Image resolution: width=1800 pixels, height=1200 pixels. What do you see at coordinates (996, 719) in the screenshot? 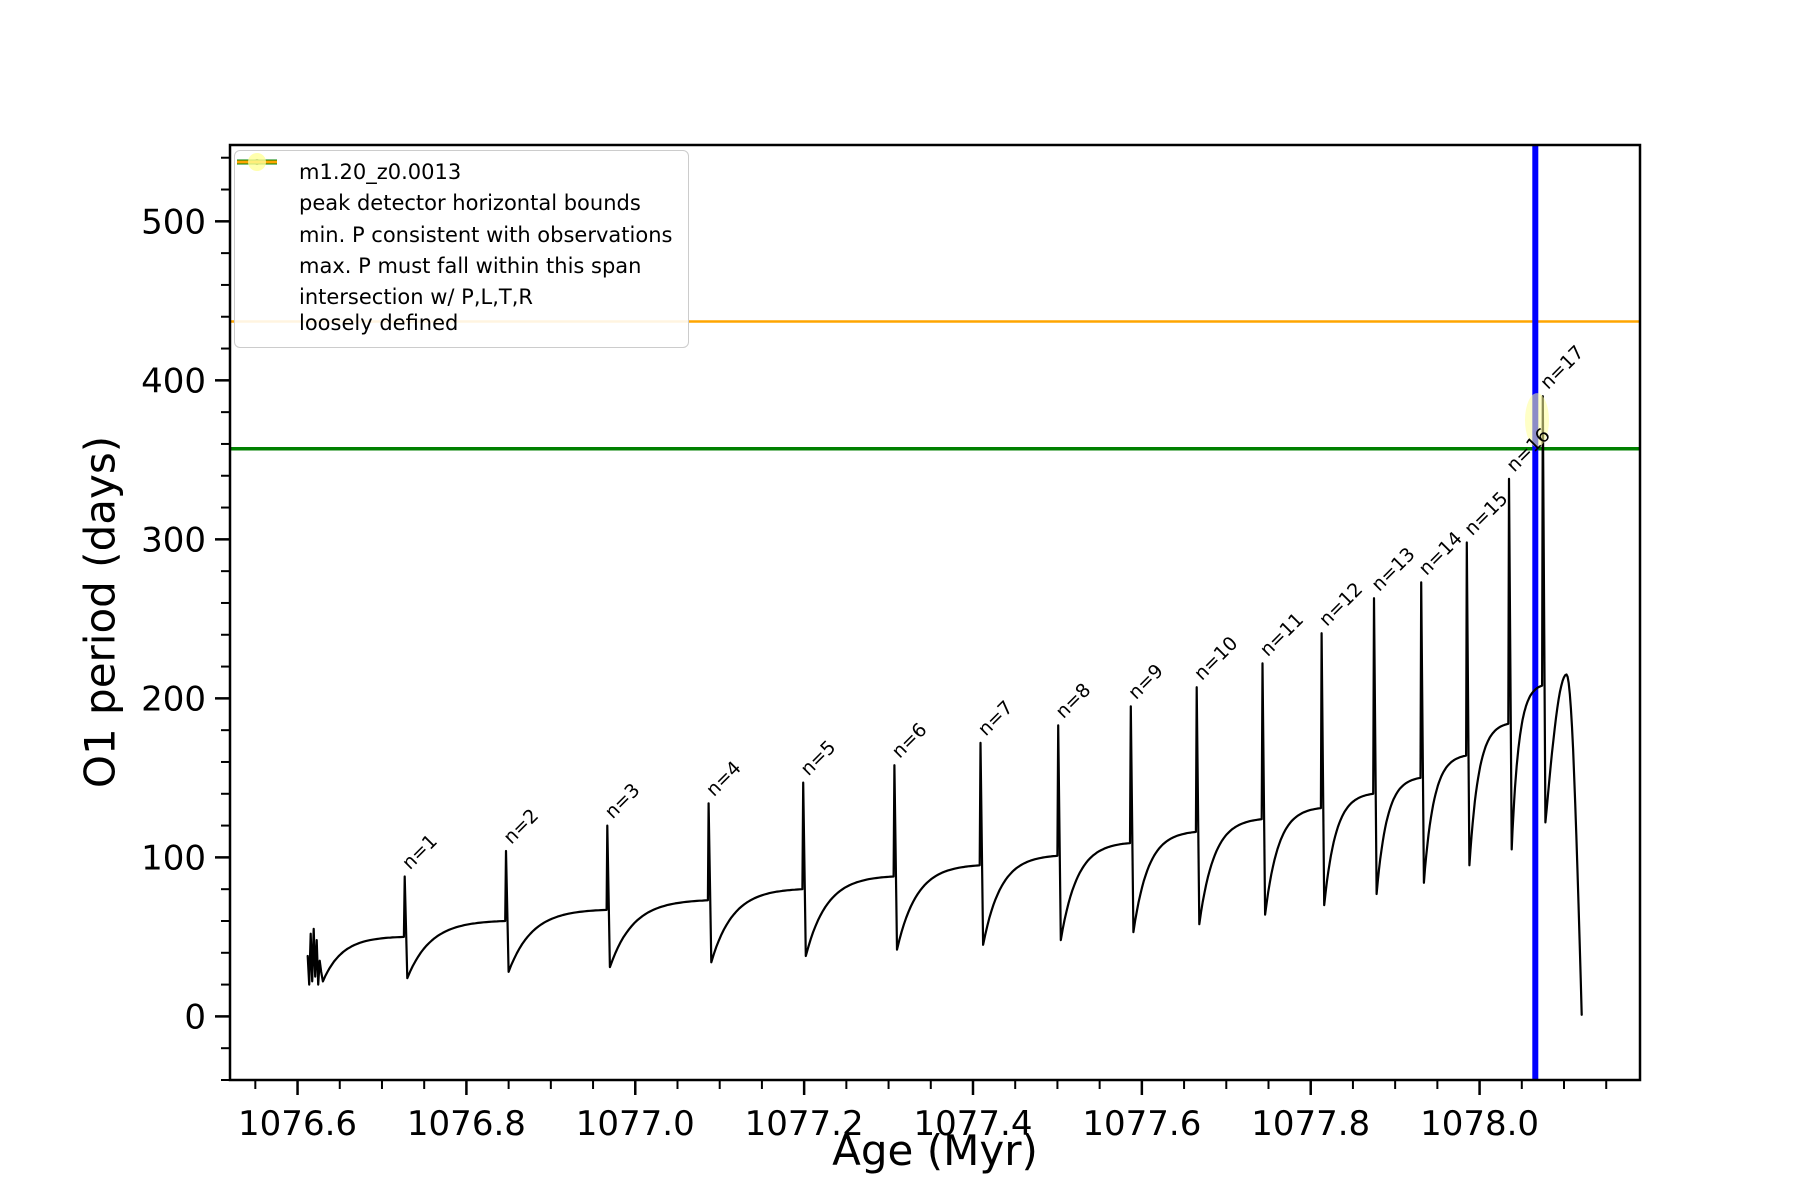
I see `spike-annotation: n=7` at bounding box center [996, 719].